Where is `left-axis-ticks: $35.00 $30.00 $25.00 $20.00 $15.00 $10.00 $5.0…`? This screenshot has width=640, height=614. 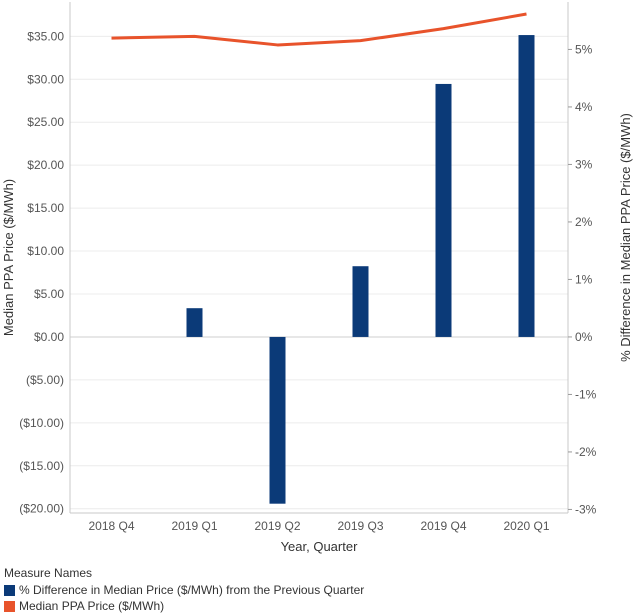 left-axis-ticks: $35.00 $30.00 $25.00 $20.00 $15.00 $10.00 $5.0… is located at coordinates (41, 272).